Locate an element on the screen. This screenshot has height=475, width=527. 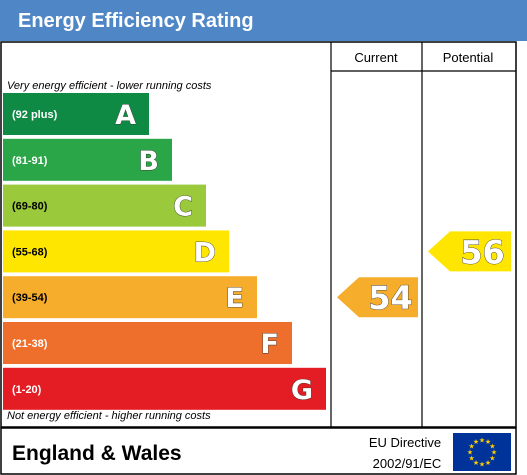
current-rating: 54 is located at coordinates (377, 297).